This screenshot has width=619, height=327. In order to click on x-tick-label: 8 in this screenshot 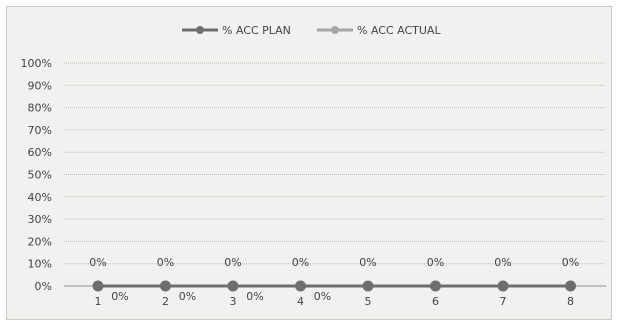, I will do `click(570, 301)`.